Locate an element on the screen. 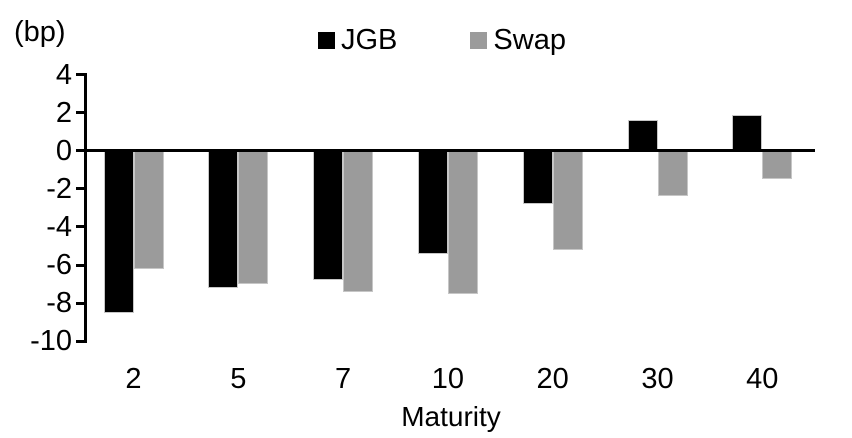  x-tick-label: 20 is located at coordinates (552, 379).